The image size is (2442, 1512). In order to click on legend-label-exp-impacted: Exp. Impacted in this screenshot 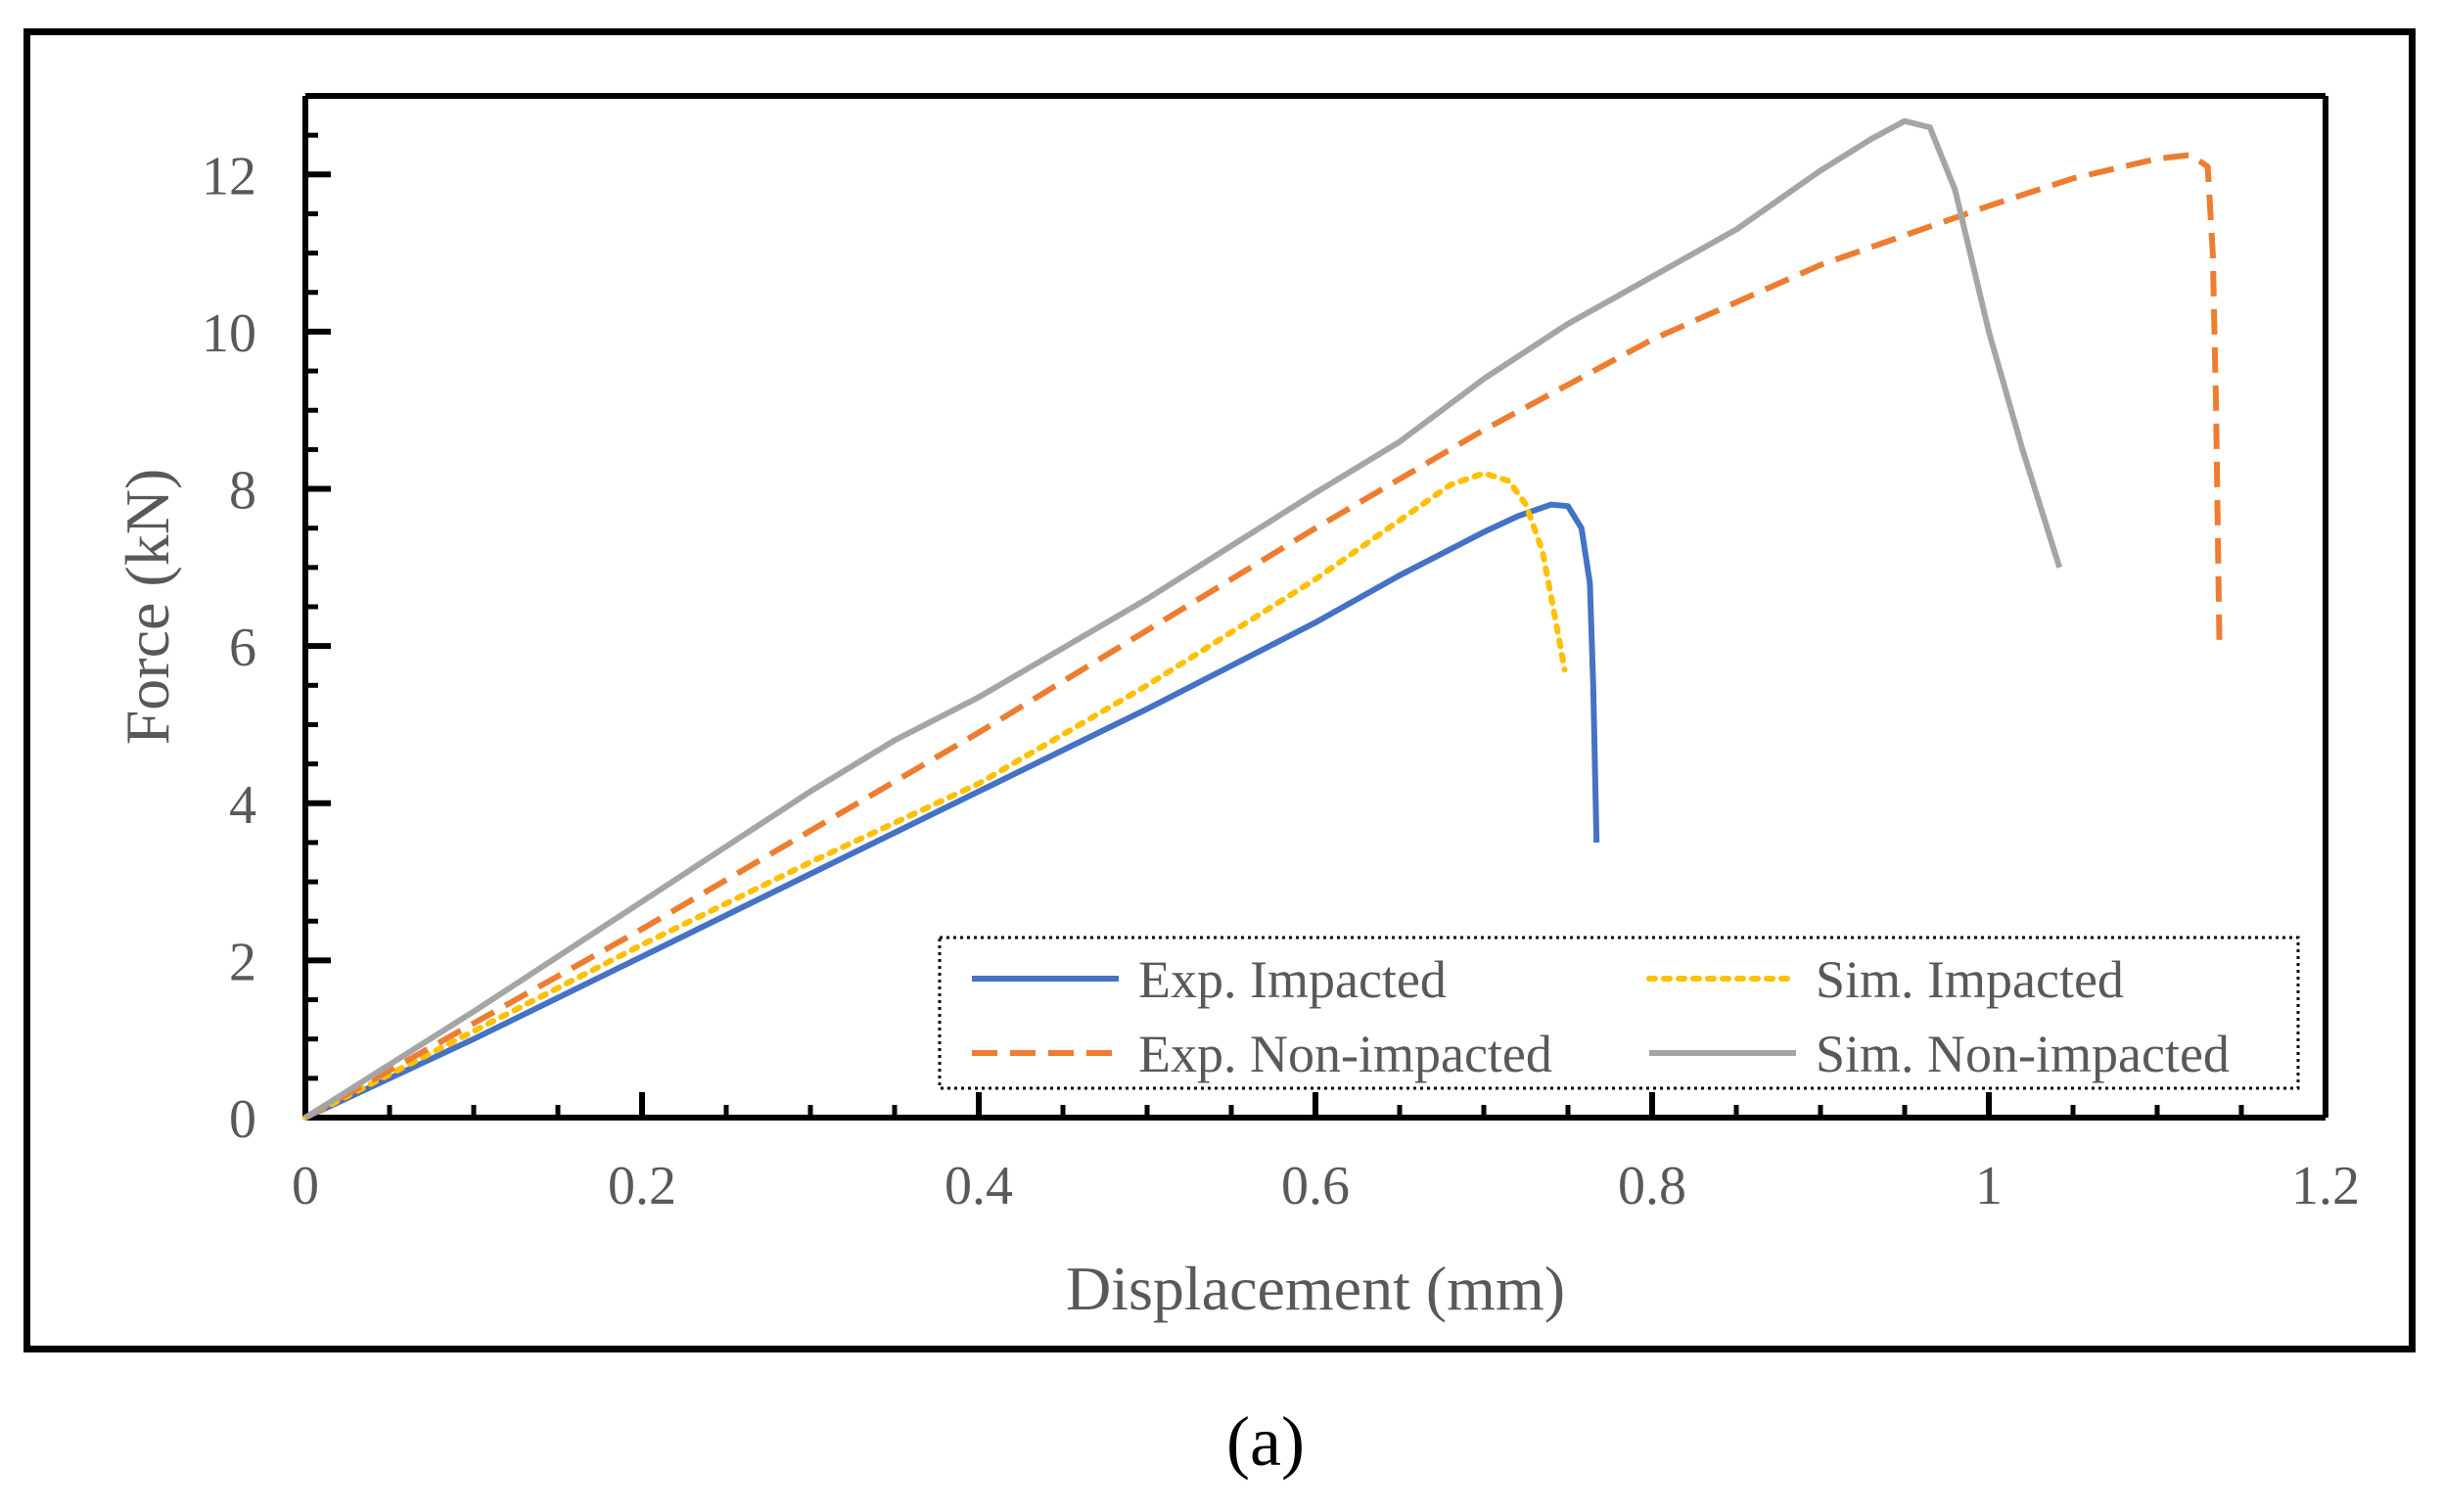, I will do `click(1293, 979)`.